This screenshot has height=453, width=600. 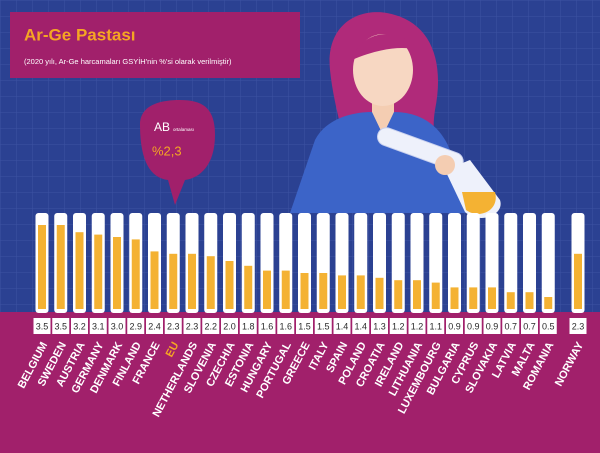 I want to click on value-label: 2.4, so click(x=154, y=326).